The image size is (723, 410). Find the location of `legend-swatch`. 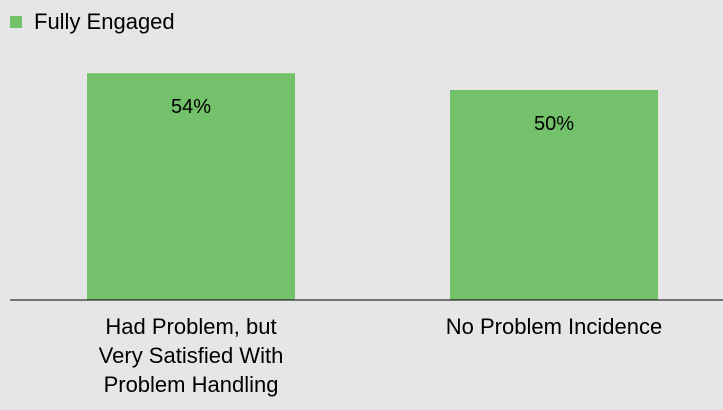

legend-swatch is located at coordinates (16, 22).